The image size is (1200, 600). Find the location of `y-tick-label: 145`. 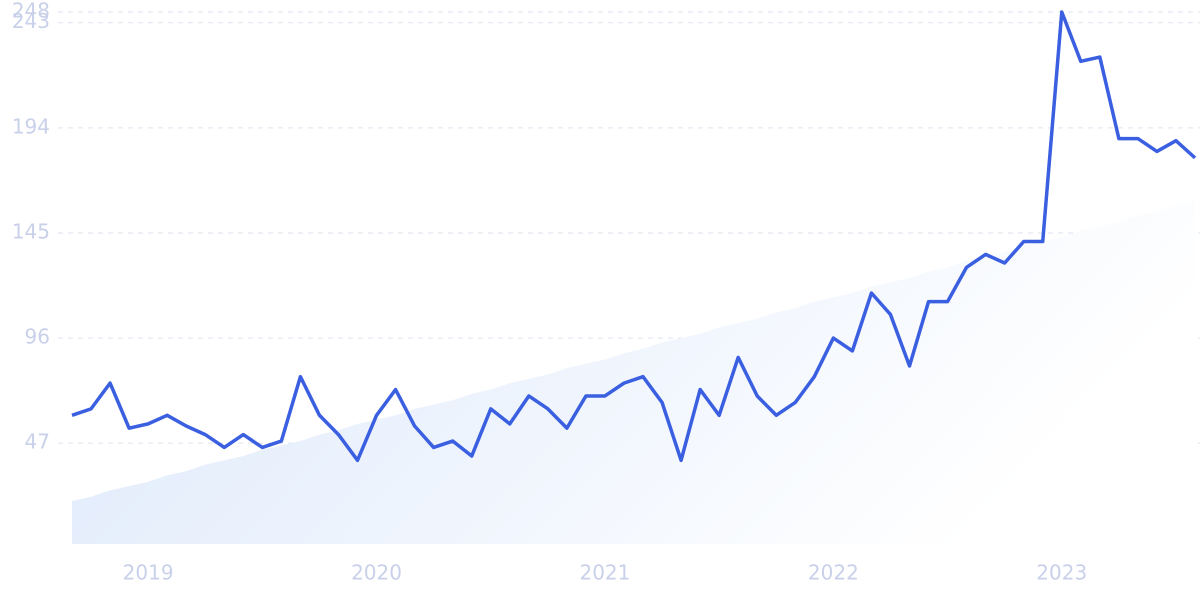

y-tick-label: 145 is located at coordinates (31, 231).